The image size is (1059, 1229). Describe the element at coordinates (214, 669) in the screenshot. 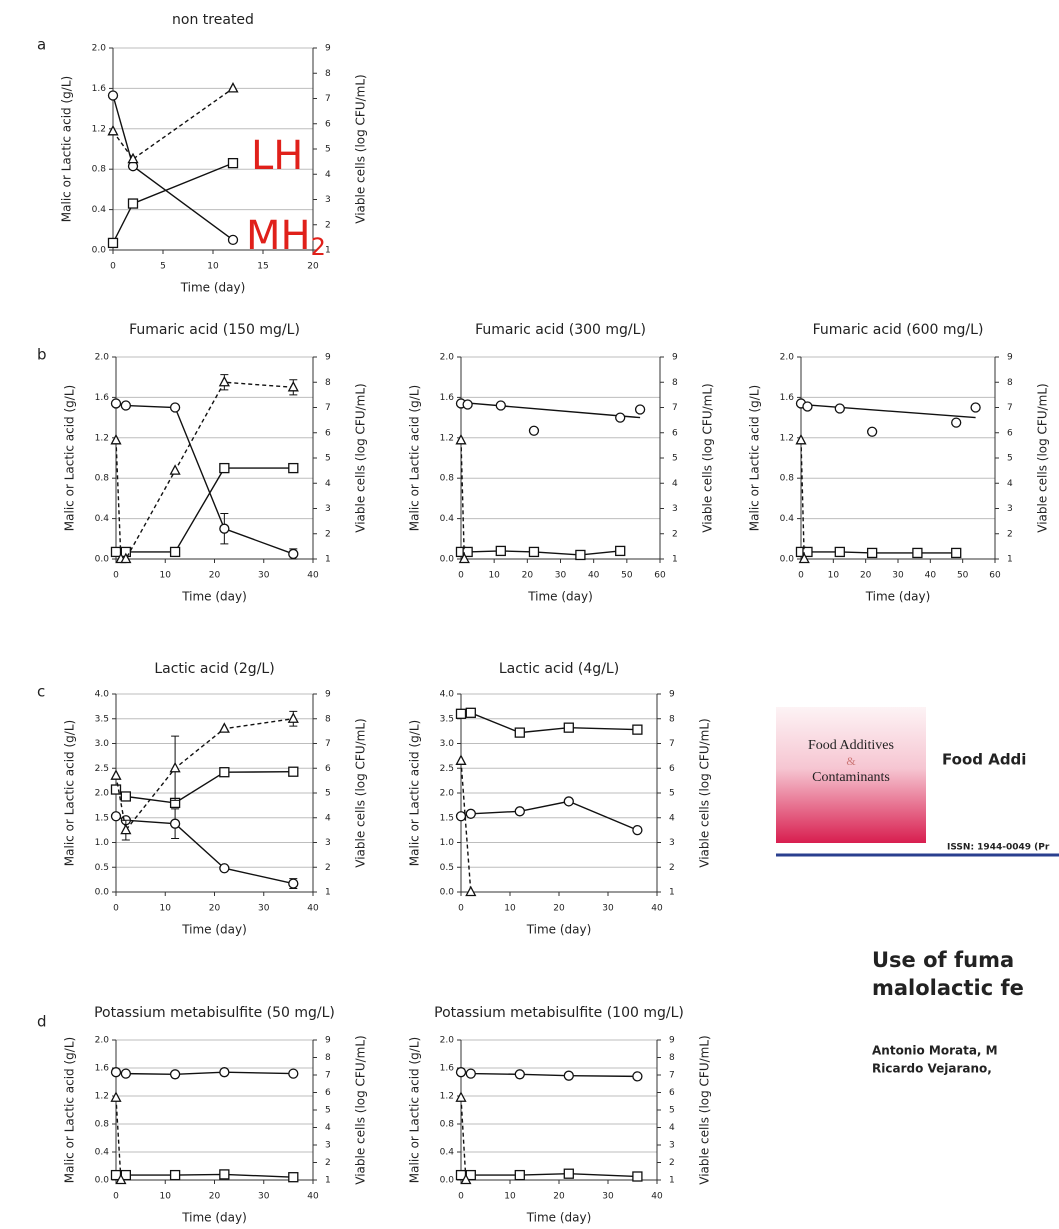

I see `chart-title: Lactic acid (2g/L)` at that location.